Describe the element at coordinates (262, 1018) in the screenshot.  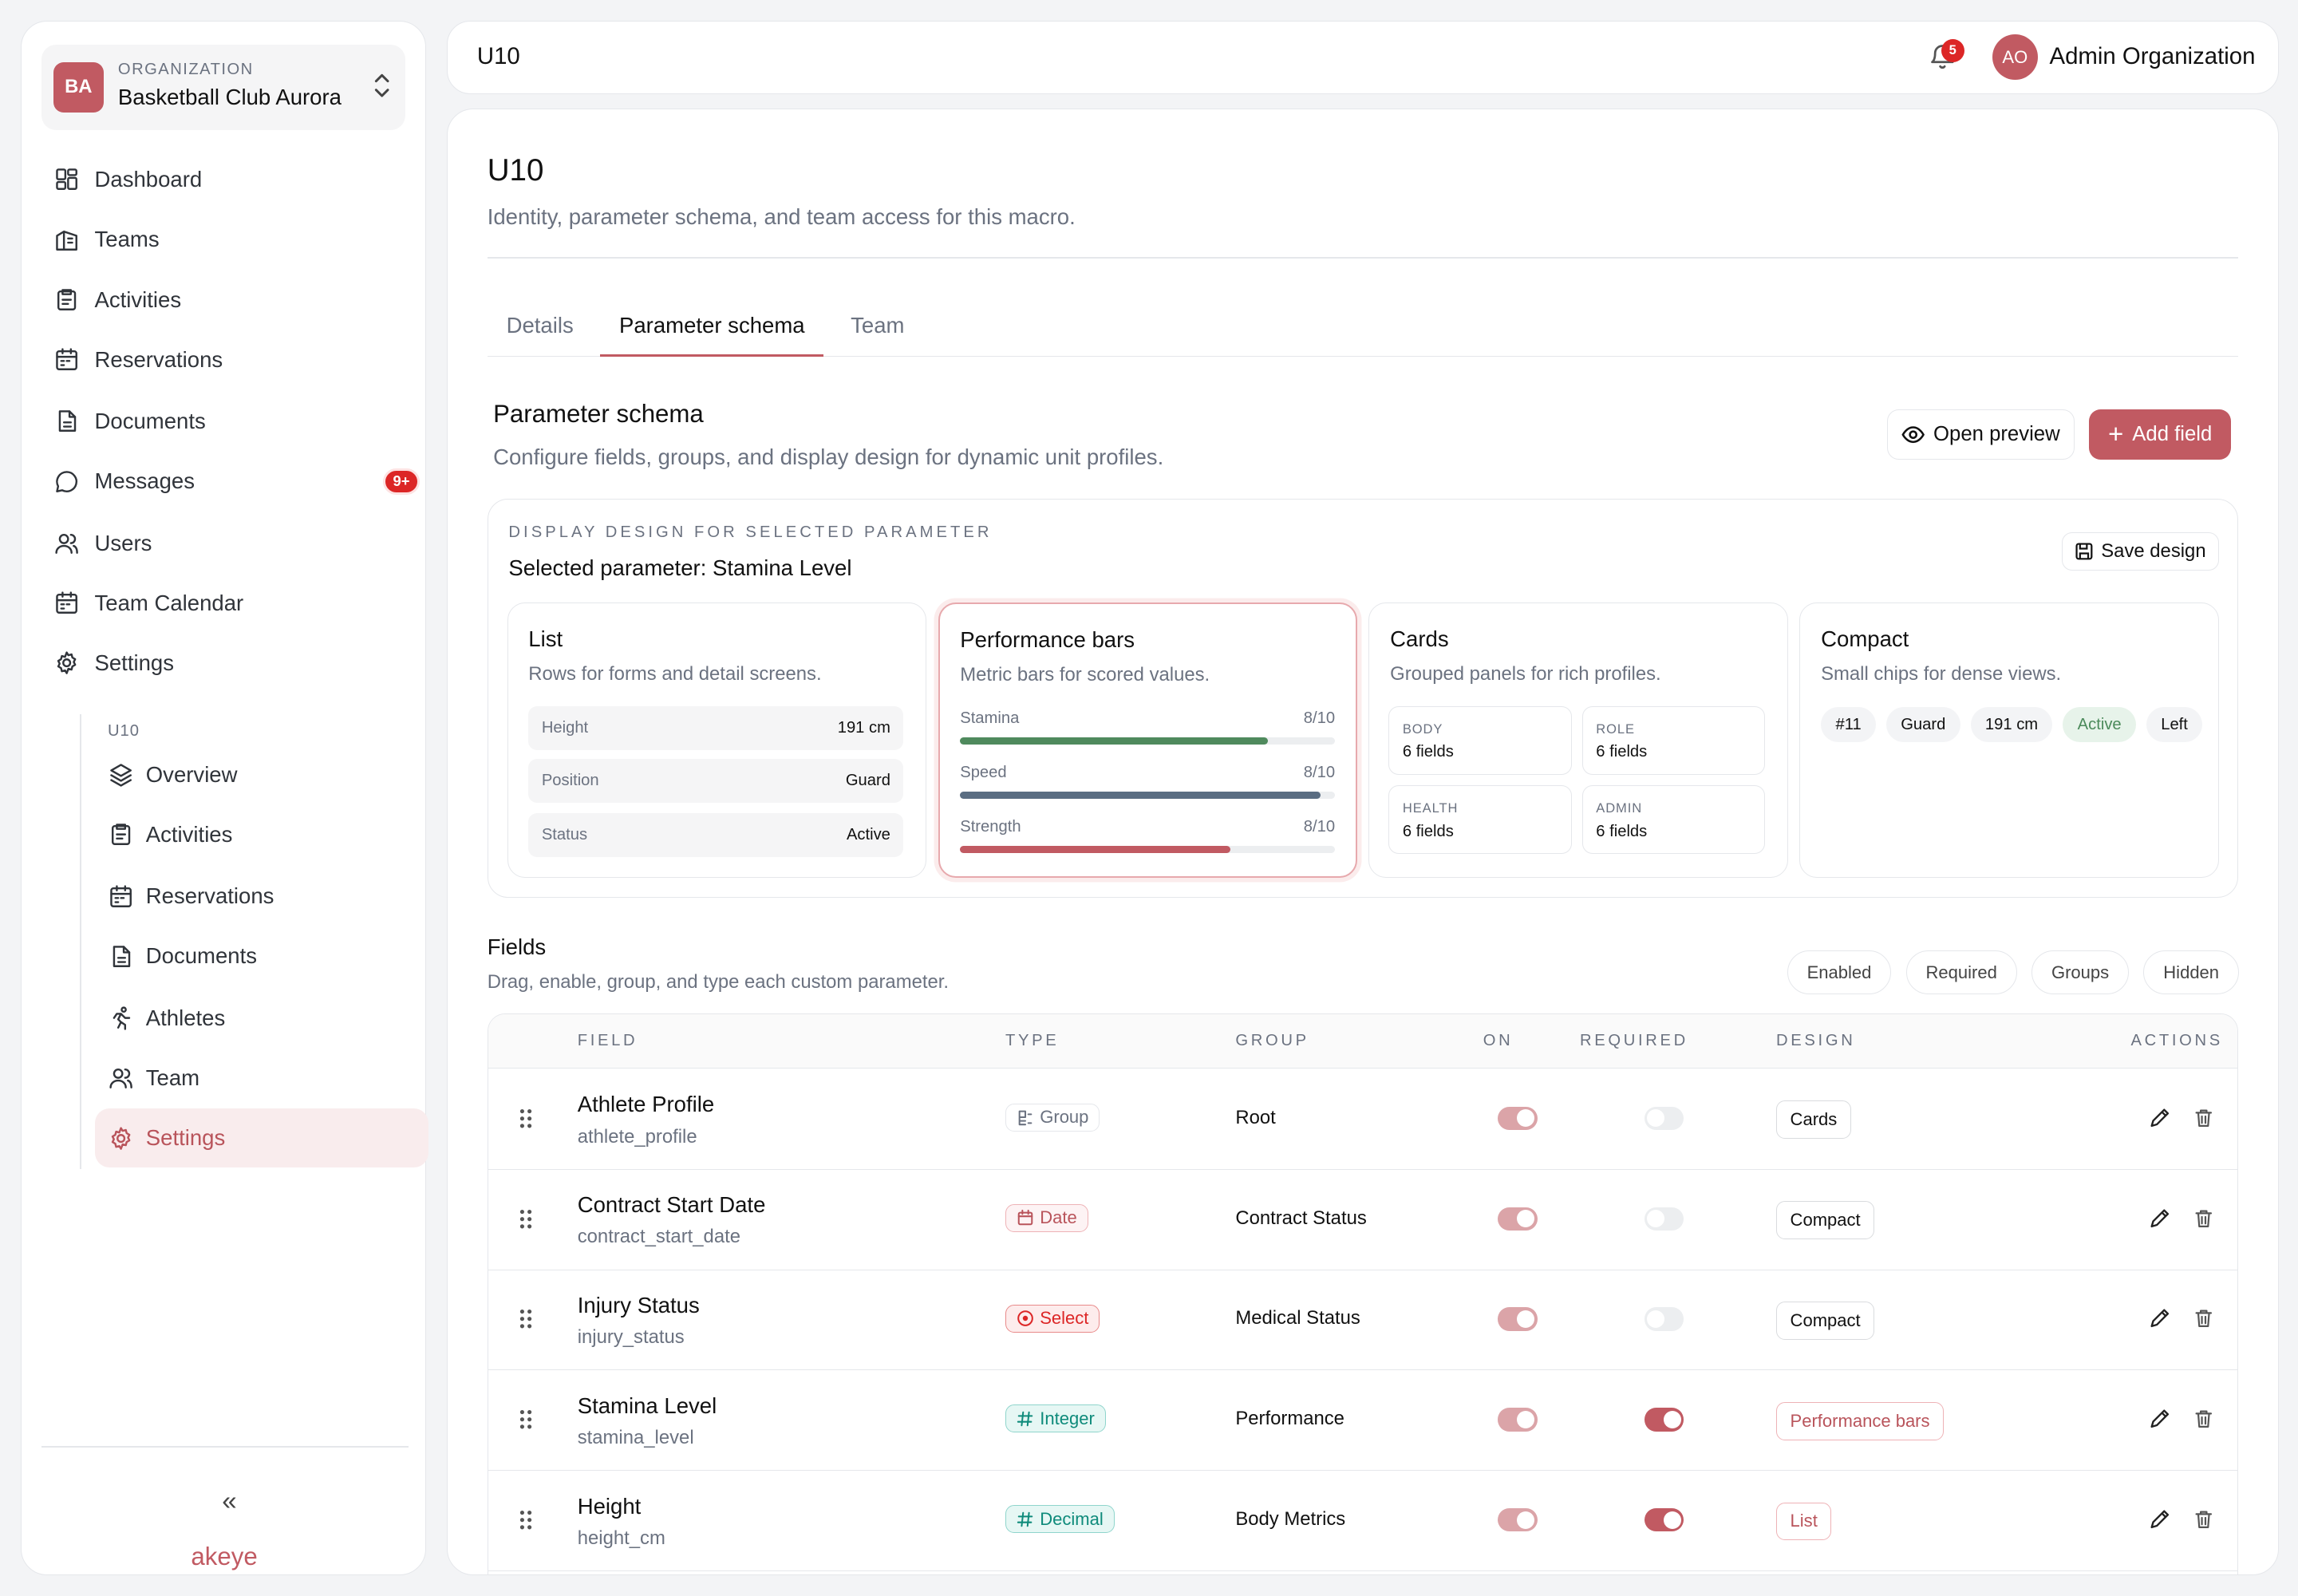
I see `subnav-item-athletes: Athletes` at that location.